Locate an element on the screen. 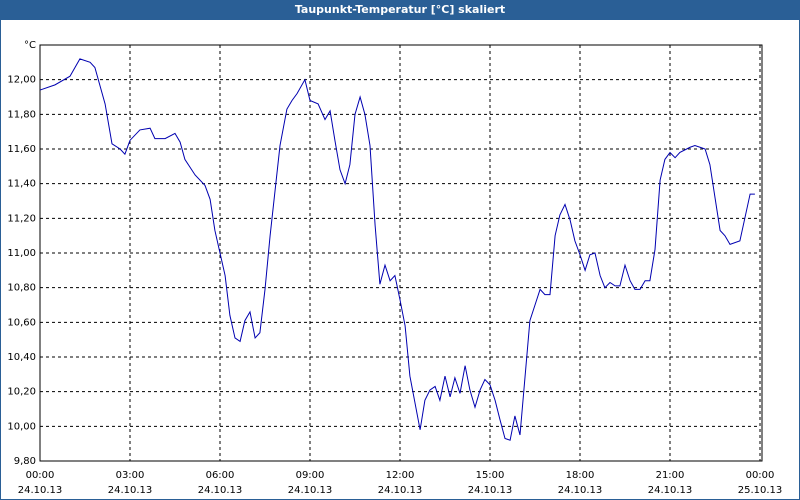  title-bar is located at coordinates (400, 10).